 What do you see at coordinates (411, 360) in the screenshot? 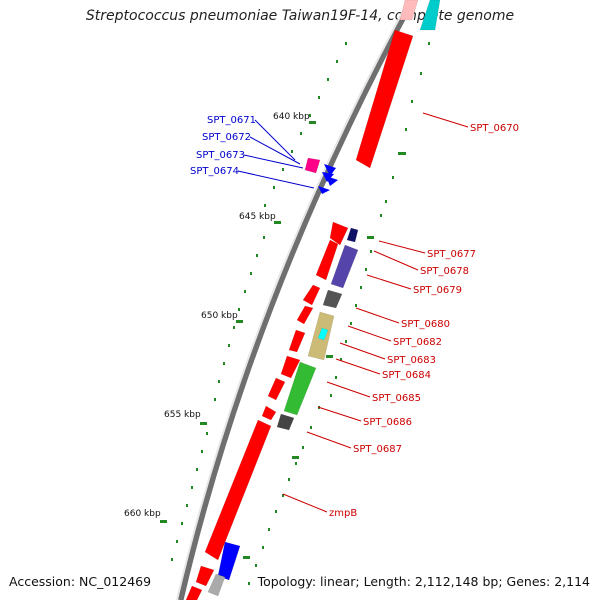
I see `gene-label-right: SPT_0683` at bounding box center [411, 360].